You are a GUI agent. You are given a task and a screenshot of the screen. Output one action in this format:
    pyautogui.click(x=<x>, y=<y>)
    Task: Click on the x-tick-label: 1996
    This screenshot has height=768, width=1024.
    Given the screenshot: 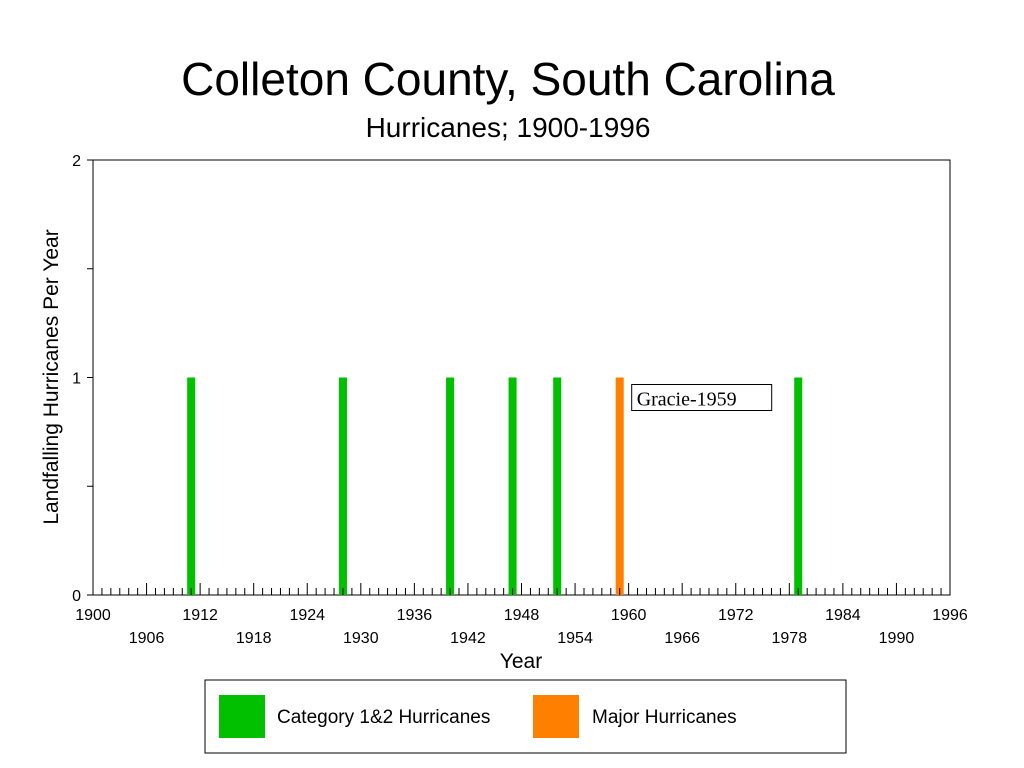 What is the action you would take?
    pyautogui.click(x=950, y=615)
    